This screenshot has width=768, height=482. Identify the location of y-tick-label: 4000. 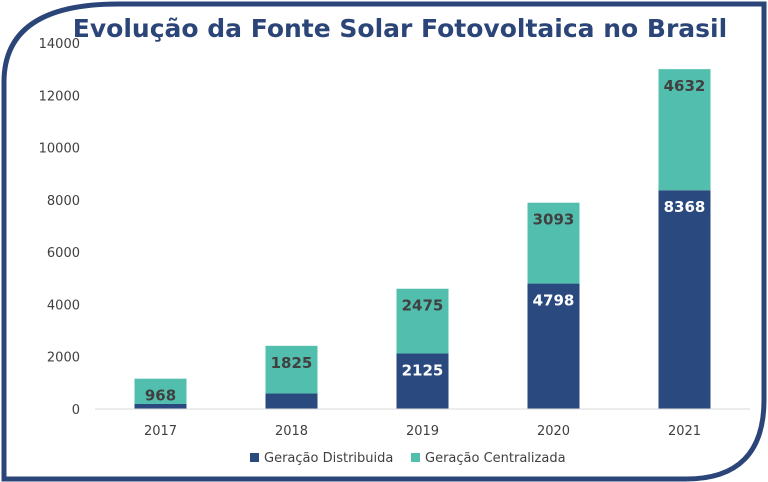
(63, 305).